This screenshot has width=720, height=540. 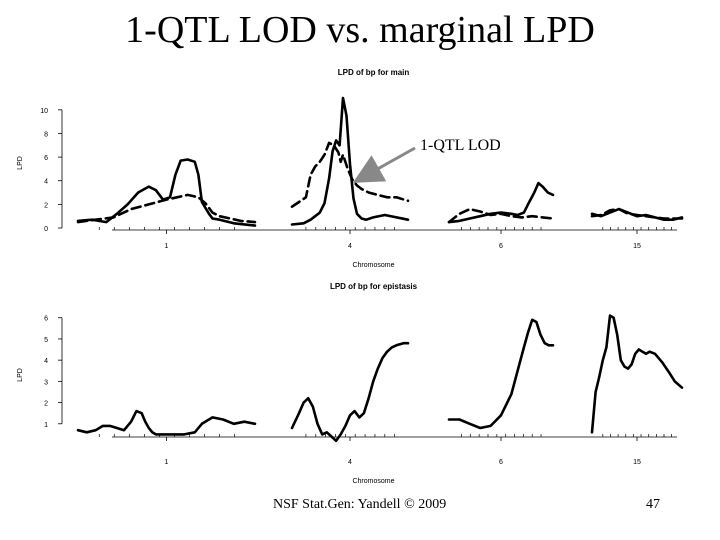 I want to click on annotation-label: 1-QTL LOD, so click(x=460, y=145).